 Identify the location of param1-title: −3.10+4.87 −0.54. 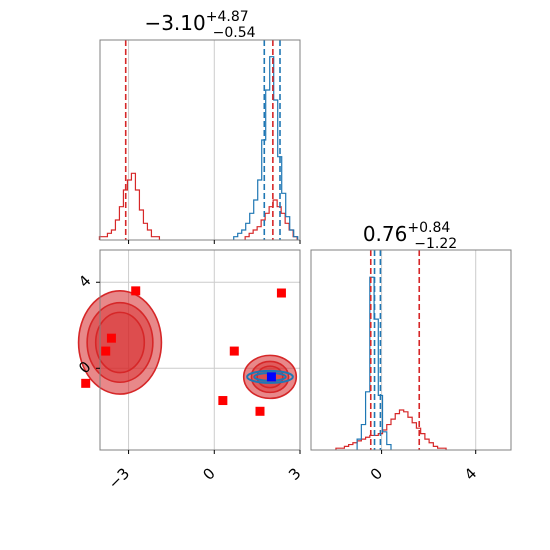
(199, 25).